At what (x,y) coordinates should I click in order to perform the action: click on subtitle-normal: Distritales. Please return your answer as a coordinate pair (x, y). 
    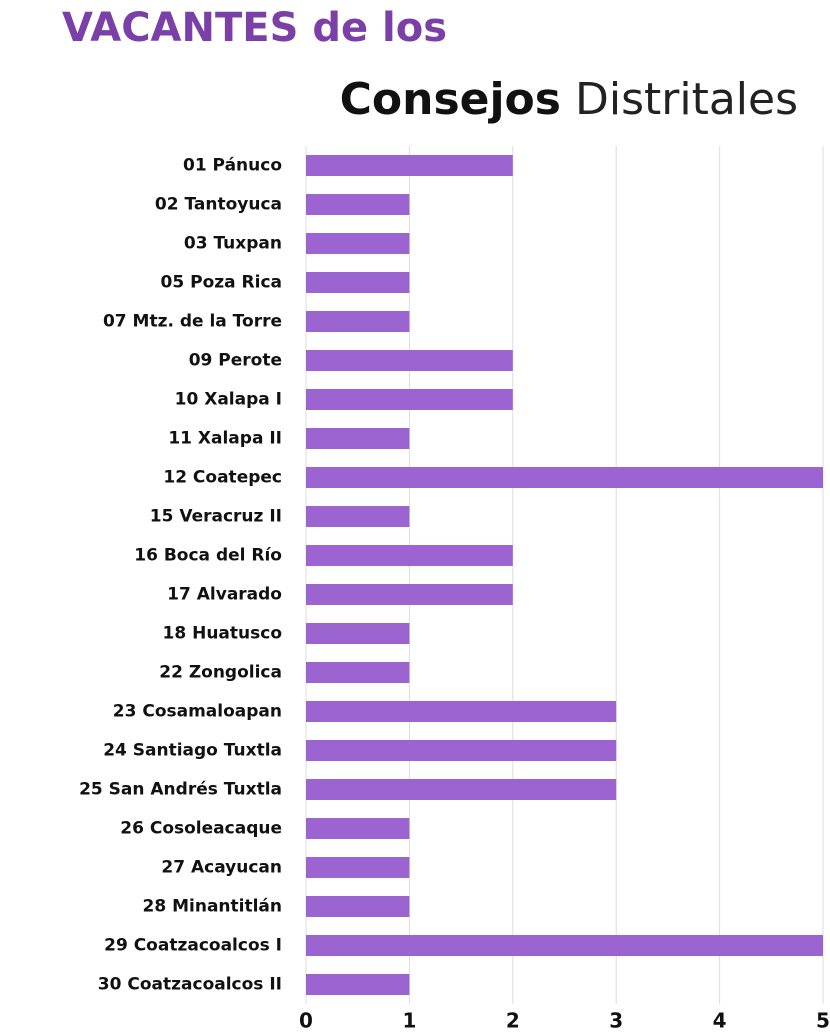
    Looking at the image, I should click on (686, 99).